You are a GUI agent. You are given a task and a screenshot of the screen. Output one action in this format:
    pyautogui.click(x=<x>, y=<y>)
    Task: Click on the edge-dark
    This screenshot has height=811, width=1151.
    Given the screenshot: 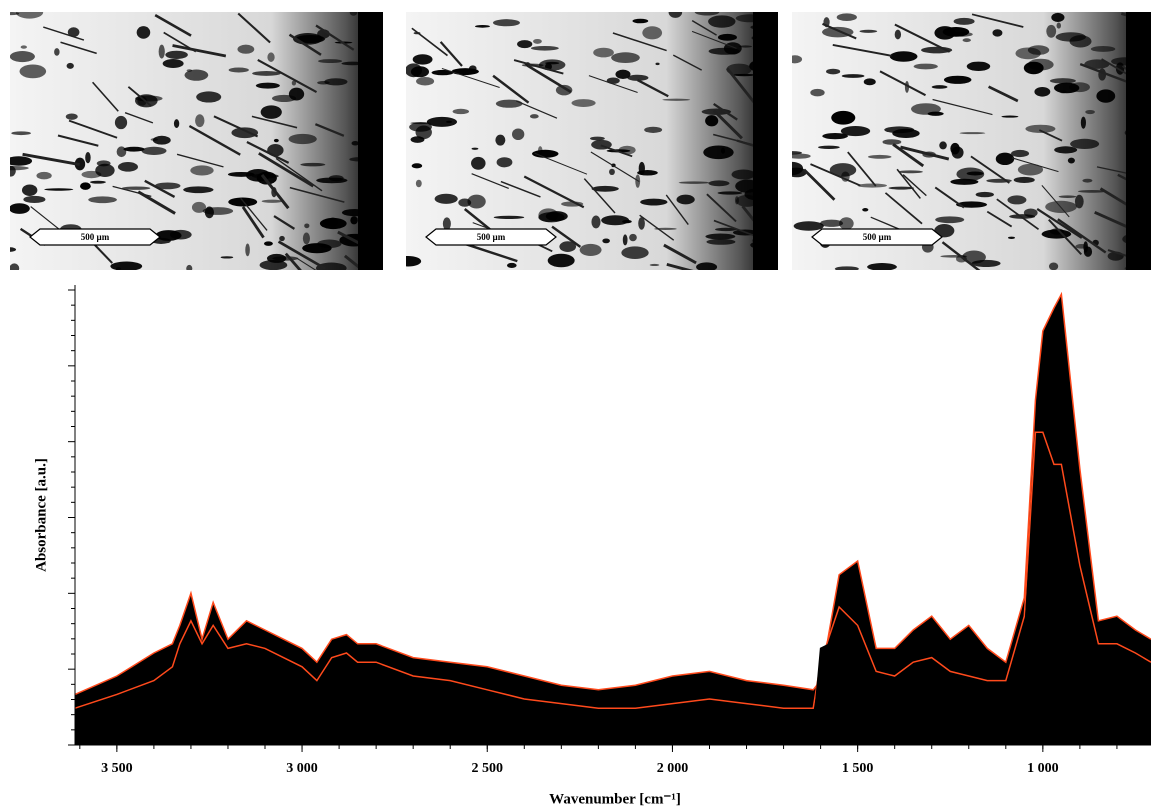 What is the action you would take?
    pyautogui.click(x=370, y=141)
    